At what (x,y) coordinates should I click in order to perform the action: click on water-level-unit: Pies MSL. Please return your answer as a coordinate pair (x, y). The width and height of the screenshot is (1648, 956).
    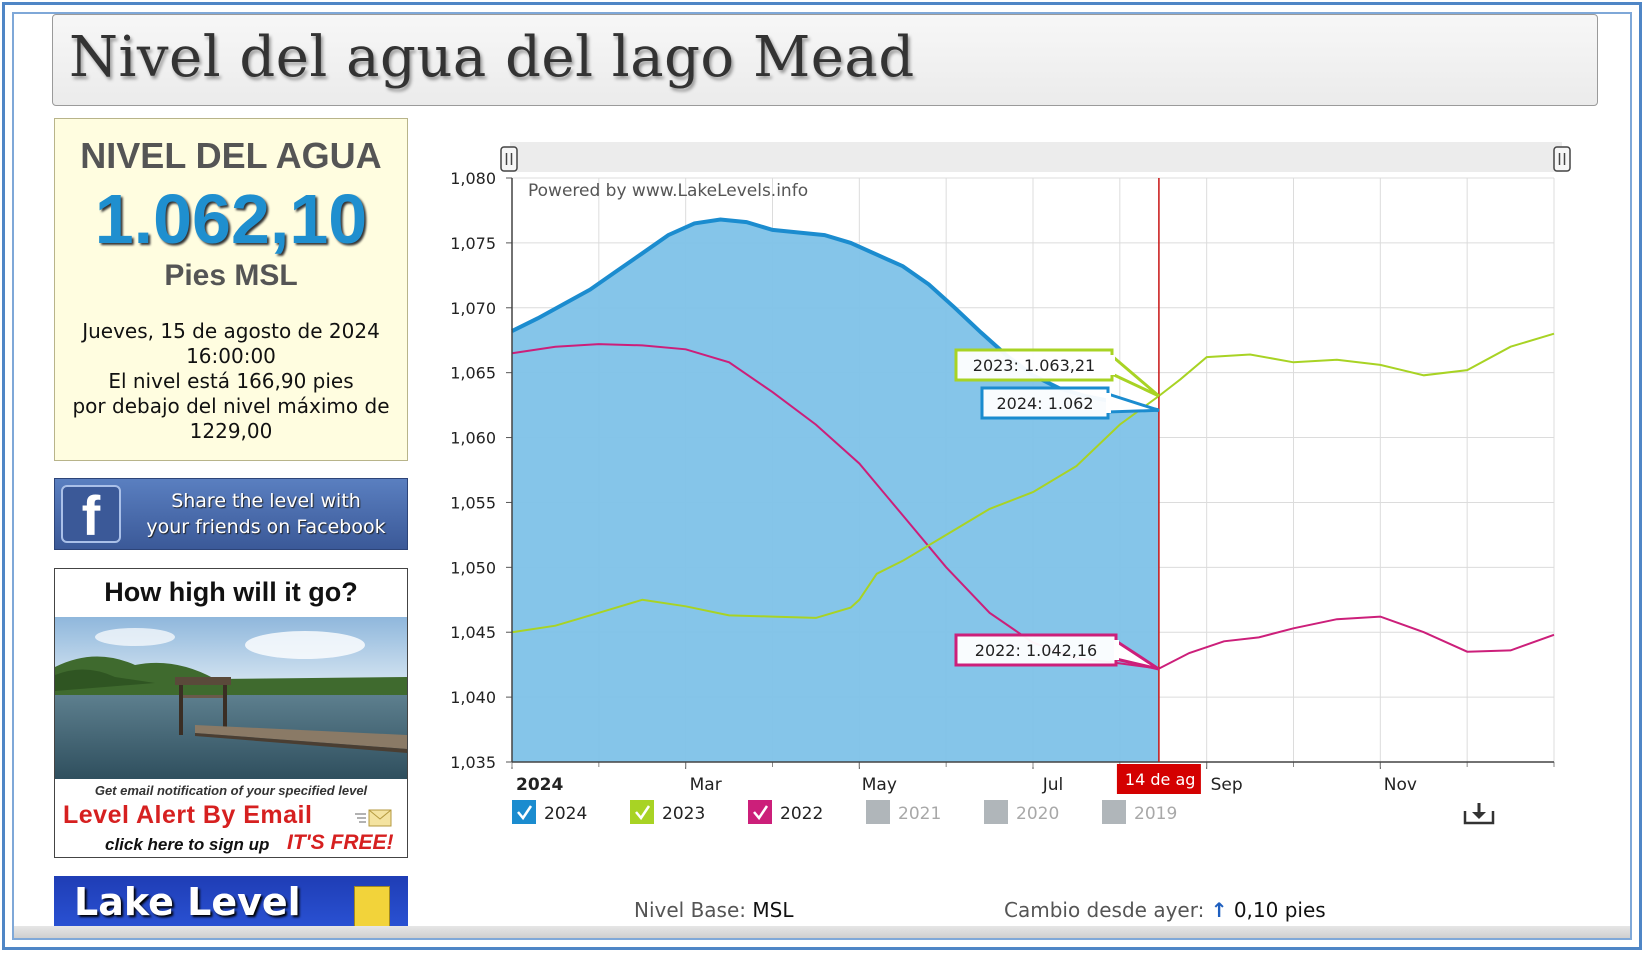
    Looking at the image, I should click on (231, 275).